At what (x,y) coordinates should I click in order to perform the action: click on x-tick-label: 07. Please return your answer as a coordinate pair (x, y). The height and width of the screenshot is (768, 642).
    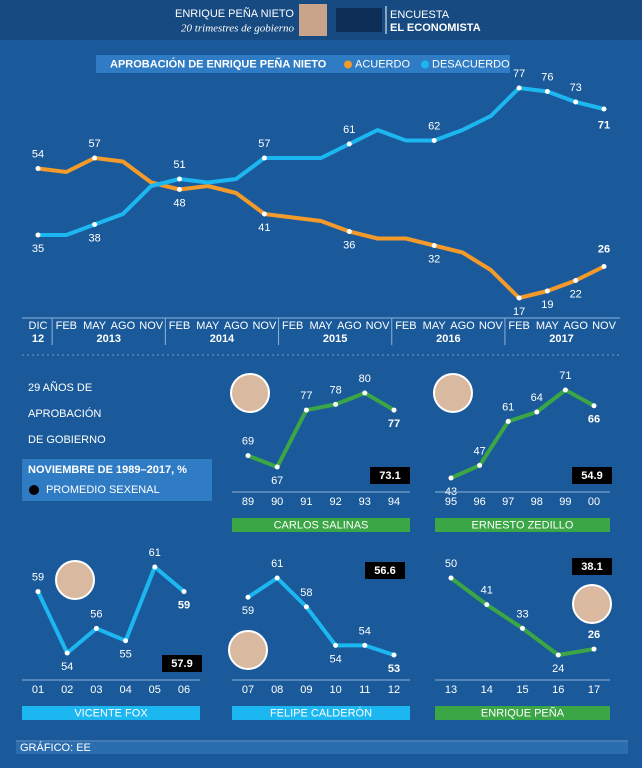
    Looking at the image, I should click on (248, 690).